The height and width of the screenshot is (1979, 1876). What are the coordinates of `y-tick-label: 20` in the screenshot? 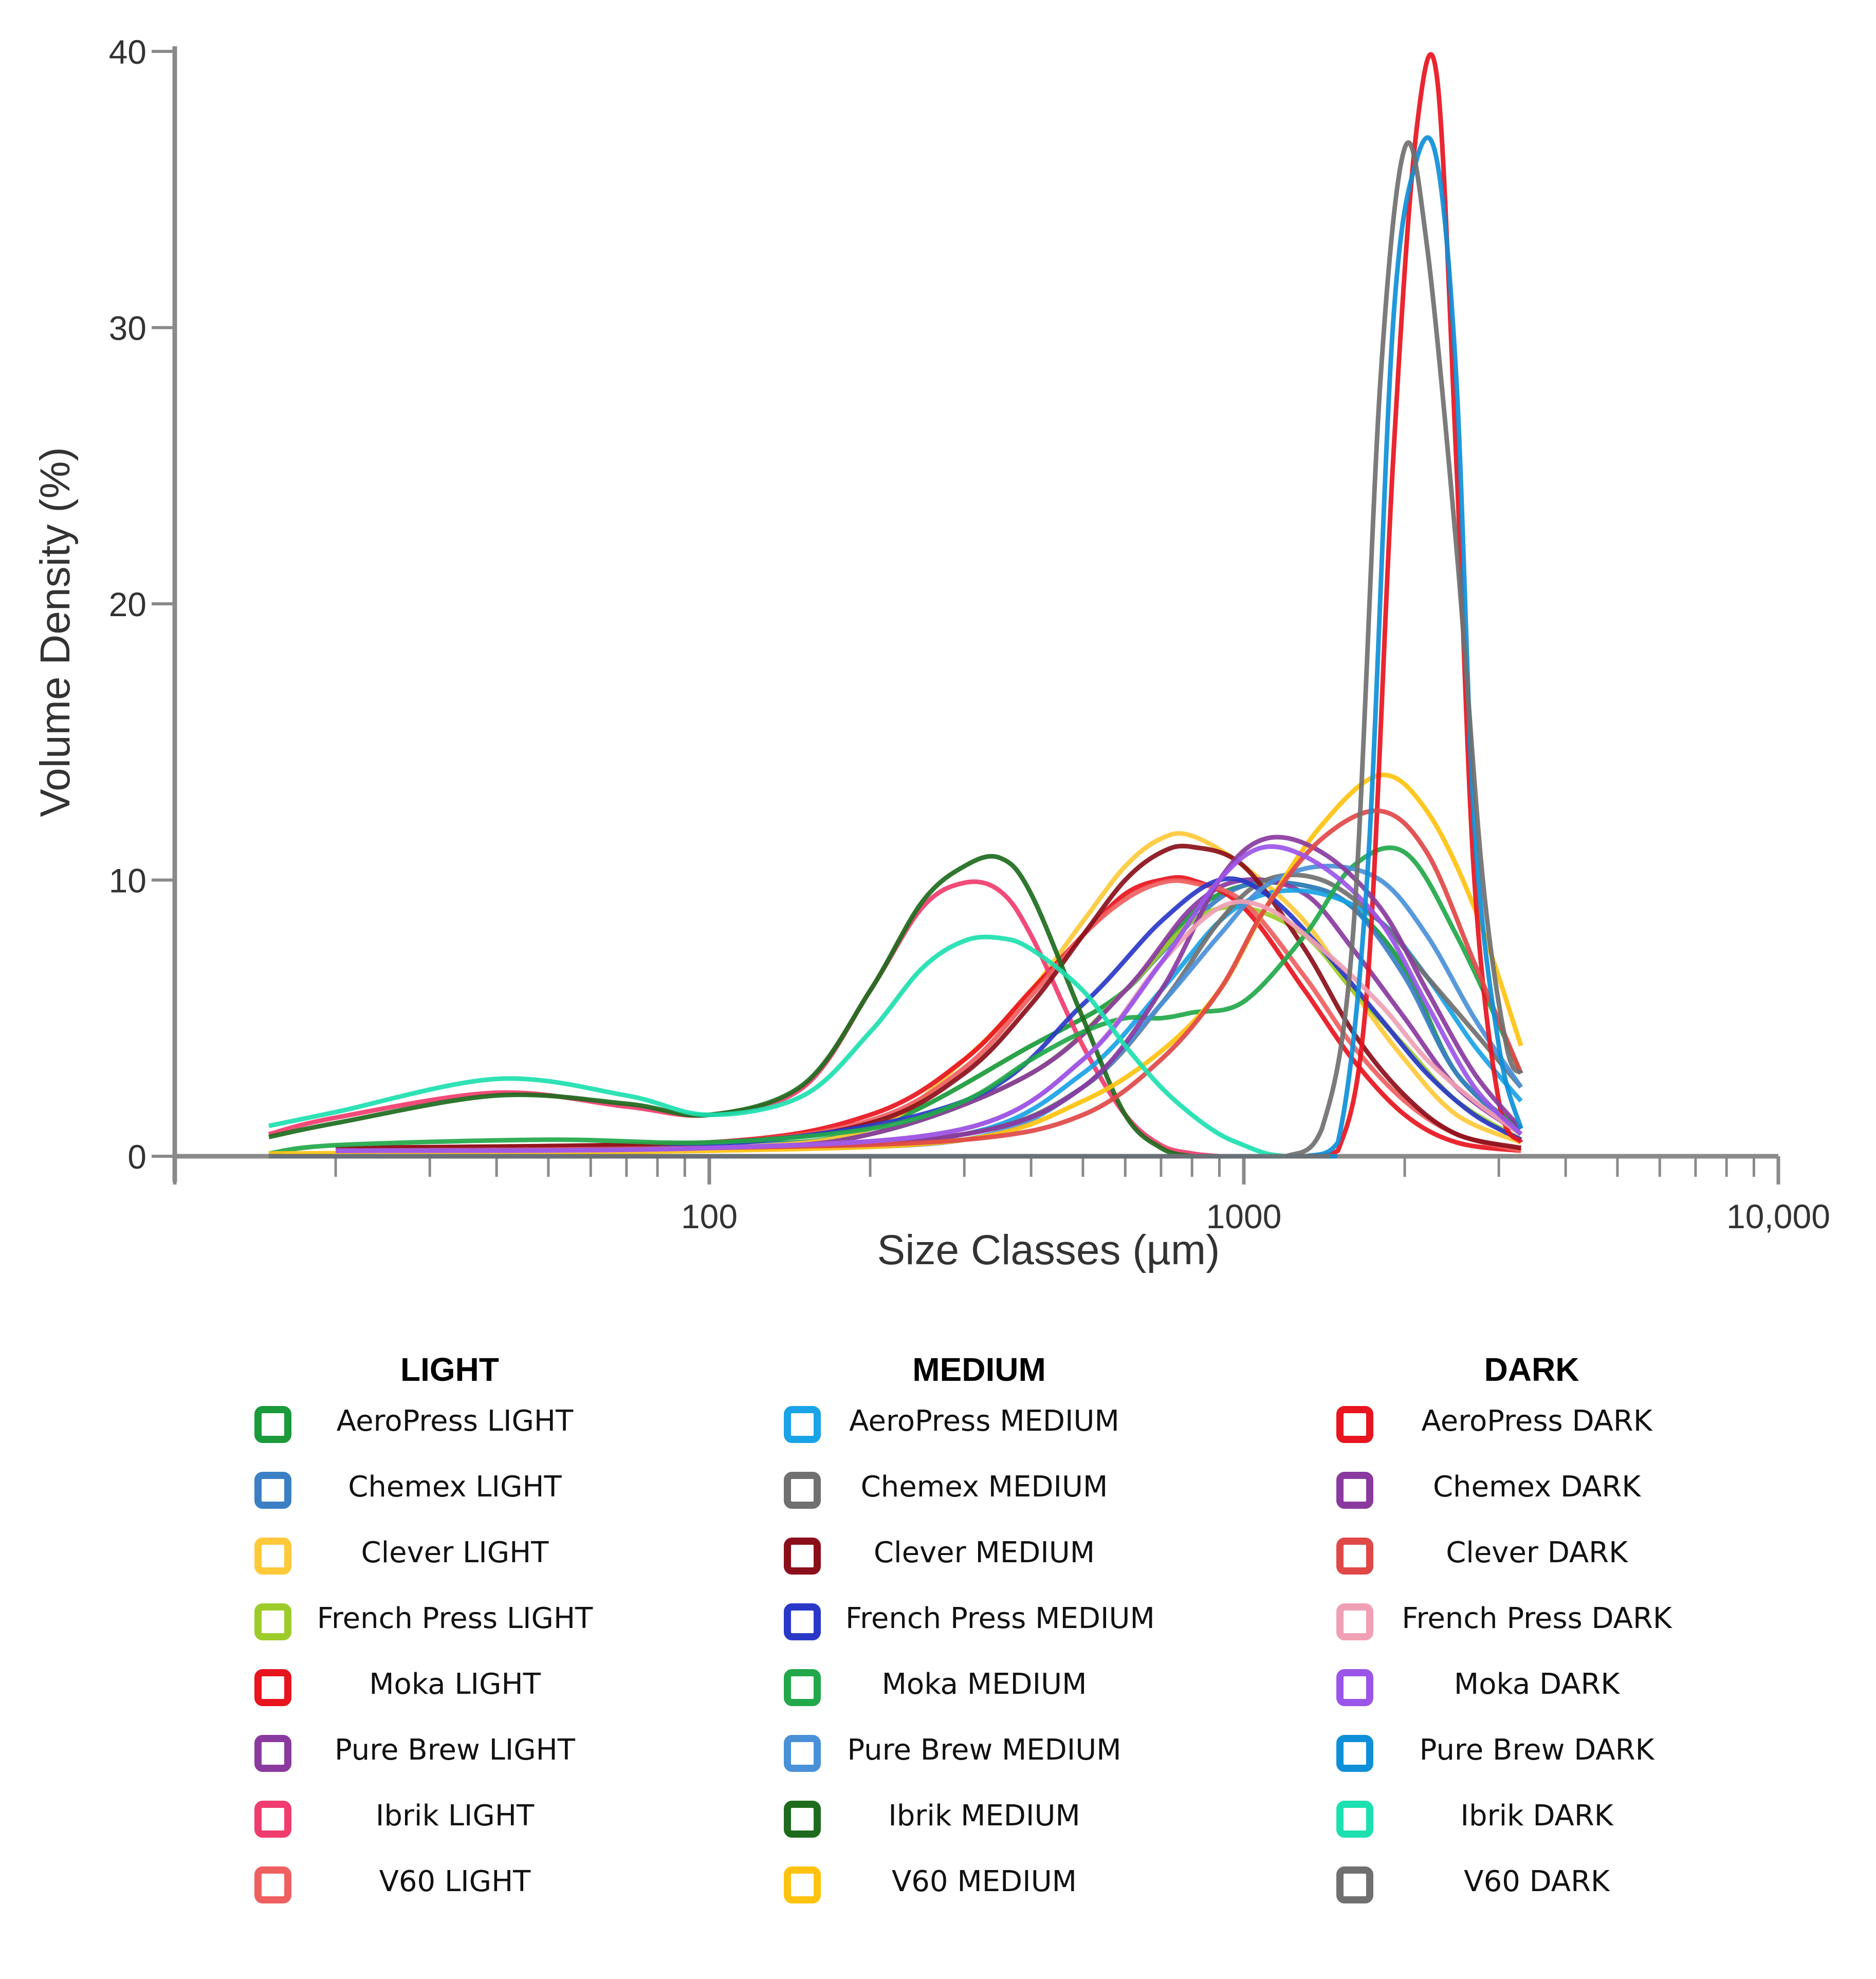 It's located at (127, 604).